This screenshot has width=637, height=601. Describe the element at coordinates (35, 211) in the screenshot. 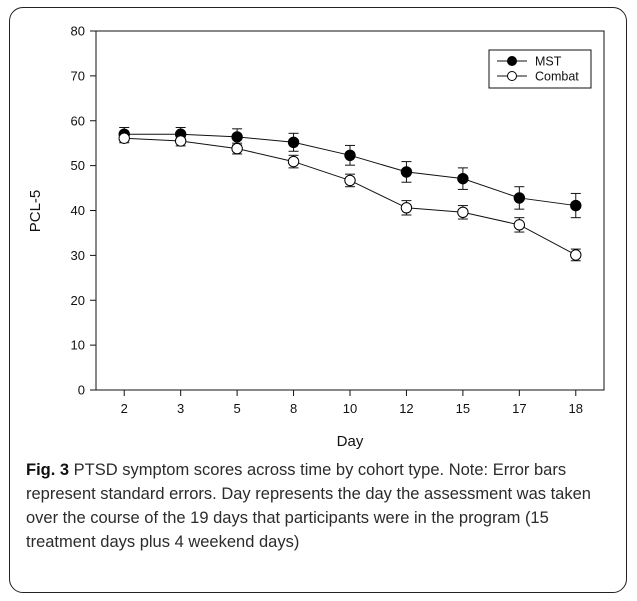

I see `y-axis-label: PCL-5` at that location.